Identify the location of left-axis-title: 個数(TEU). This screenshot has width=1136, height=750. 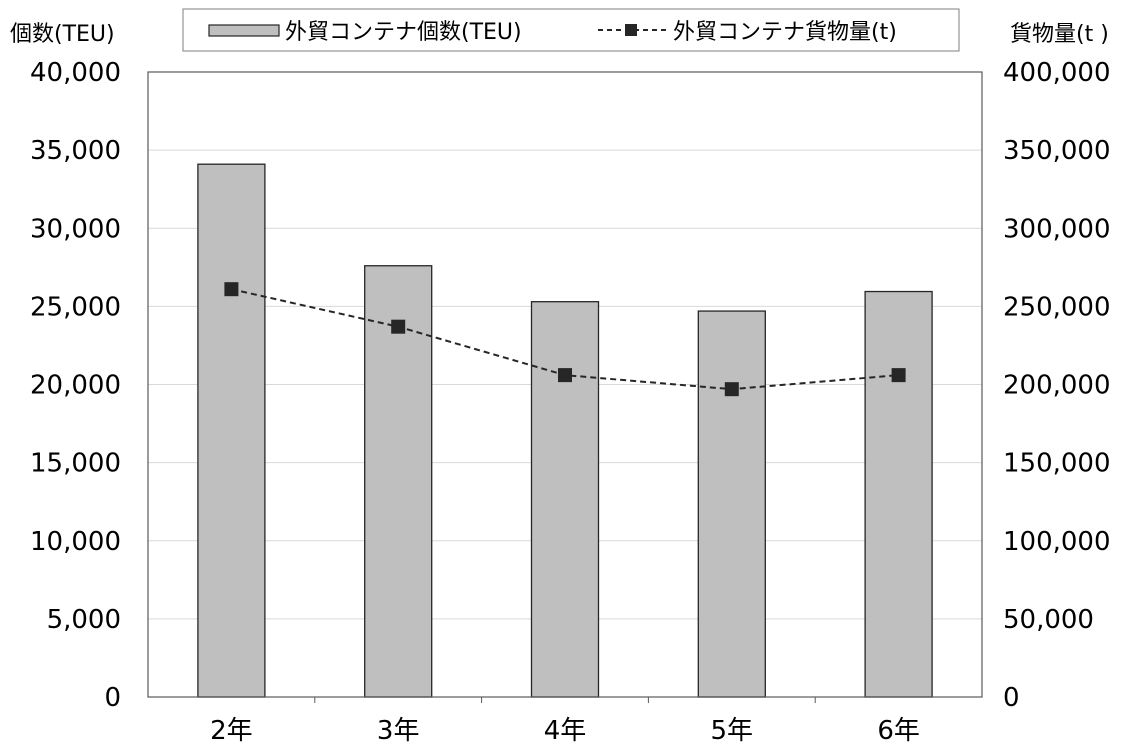
(62, 34).